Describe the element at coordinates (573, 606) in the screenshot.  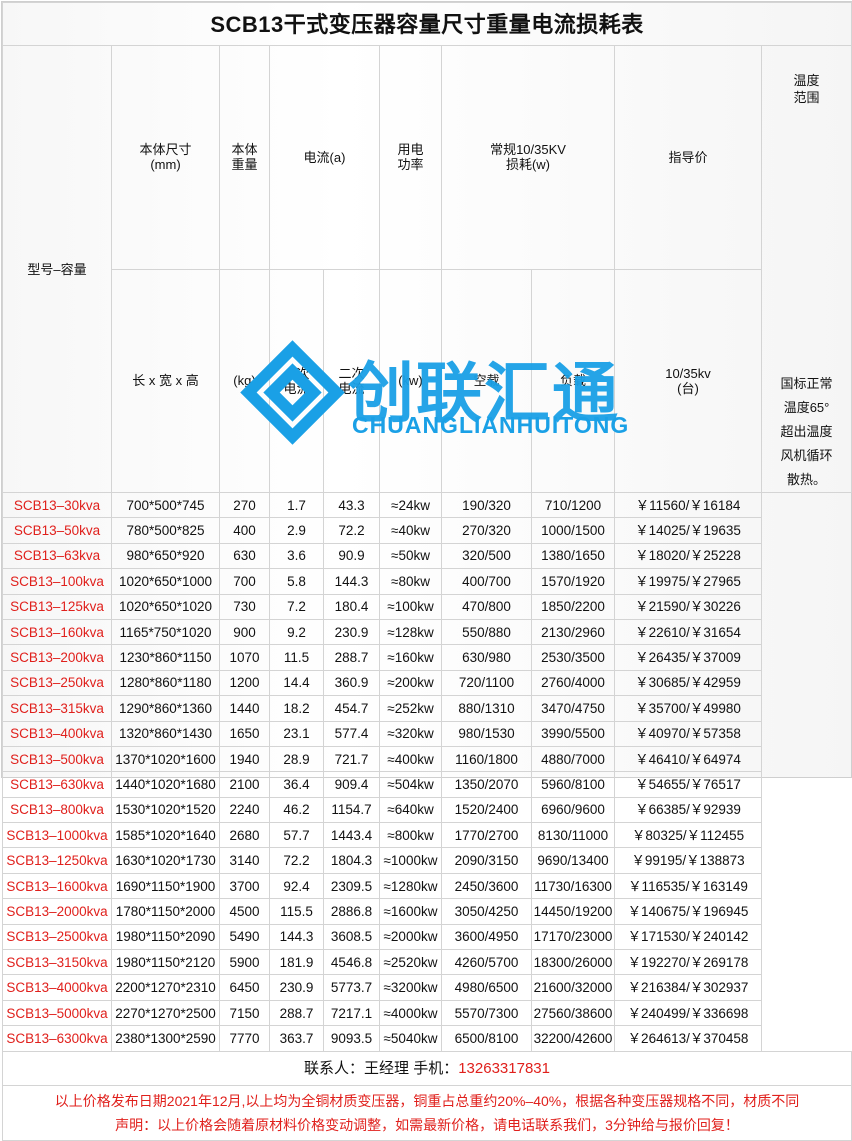
I see `cell-loss-load: 1850/2200` at that location.